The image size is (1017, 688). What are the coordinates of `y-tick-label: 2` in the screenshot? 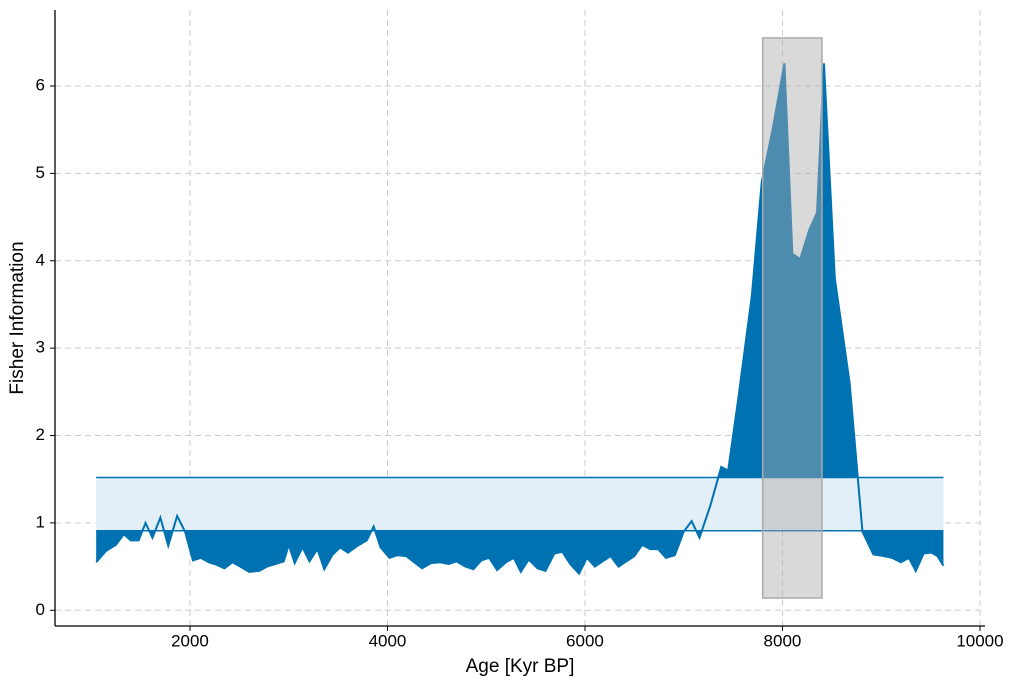 It's located at (40, 434).